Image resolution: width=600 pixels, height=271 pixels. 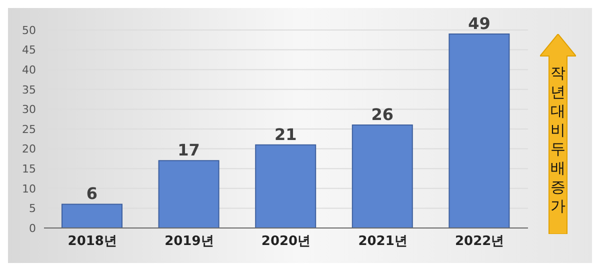 What do you see at coordinates (383, 242) in the screenshot?
I see `x-tick-label: 2021년` at bounding box center [383, 242].